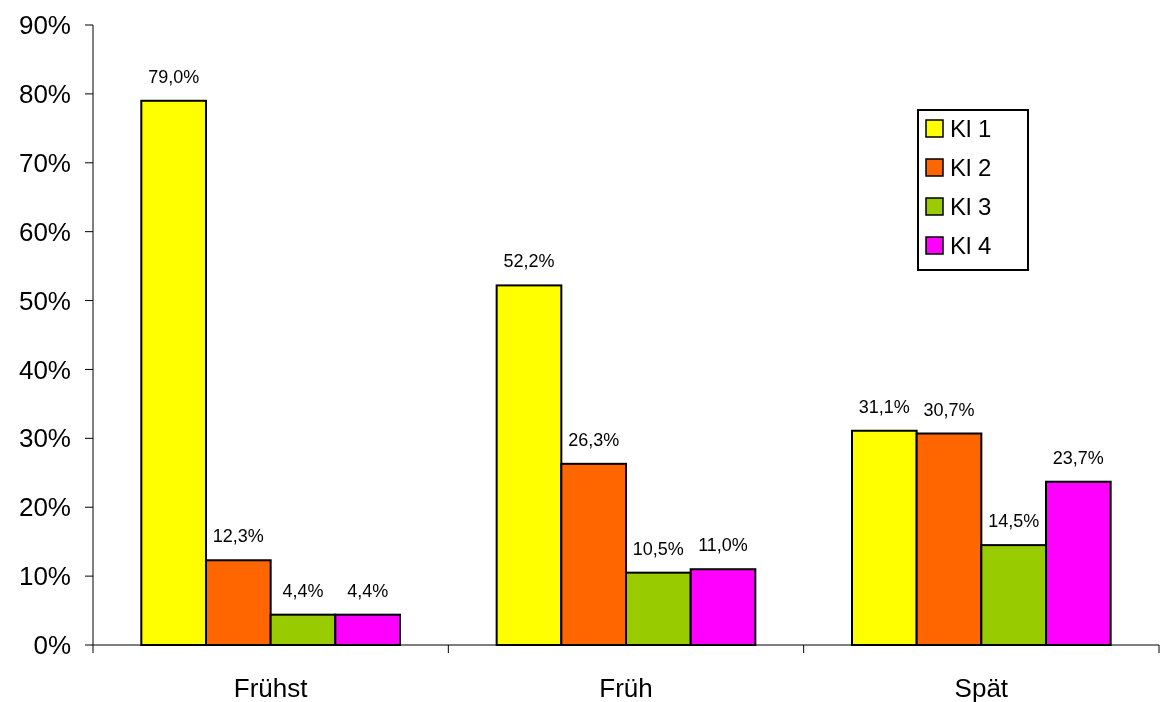 The height and width of the screenshot is (702, 1161). Describe the element at coordinates (44, 231) in the screenshot. I see `y-tick-label: 60%` at that location.